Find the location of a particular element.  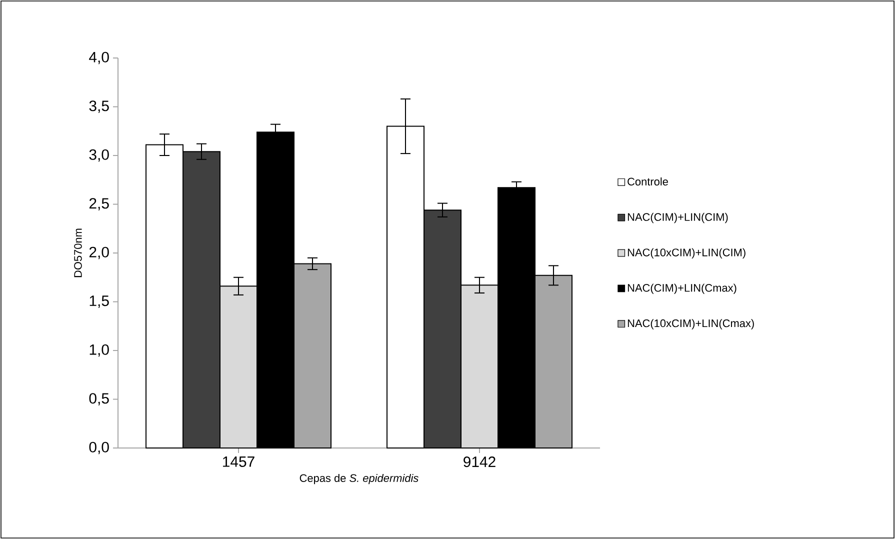

y-tick-label: 0,0 is located at coordinates (99, 448).